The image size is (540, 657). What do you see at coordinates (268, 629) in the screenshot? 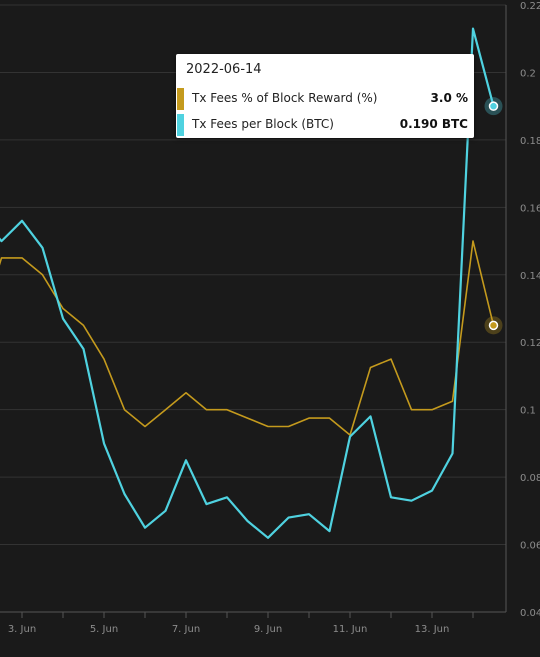
I see `x-tick-label: 9. Jun` at bounding box center [268, 629].